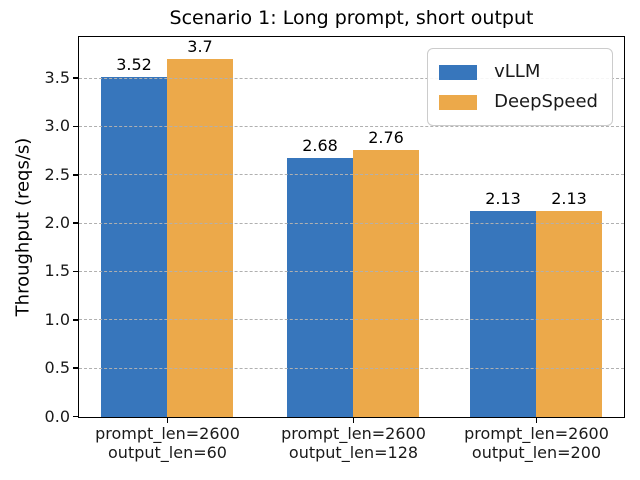 This screenshot has width=640, height=480. What do you see at coordinates (57, 416) in the screenshot?
I see `y-tick-label: 0.0` at bounding box center [57, 416].